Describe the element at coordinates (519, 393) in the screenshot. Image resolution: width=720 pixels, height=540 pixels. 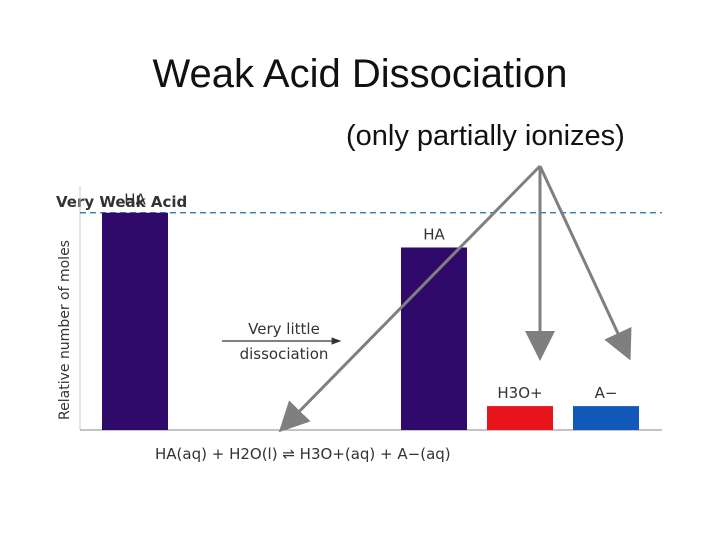
I see `bar-label-h3o: H3O+` at that location.